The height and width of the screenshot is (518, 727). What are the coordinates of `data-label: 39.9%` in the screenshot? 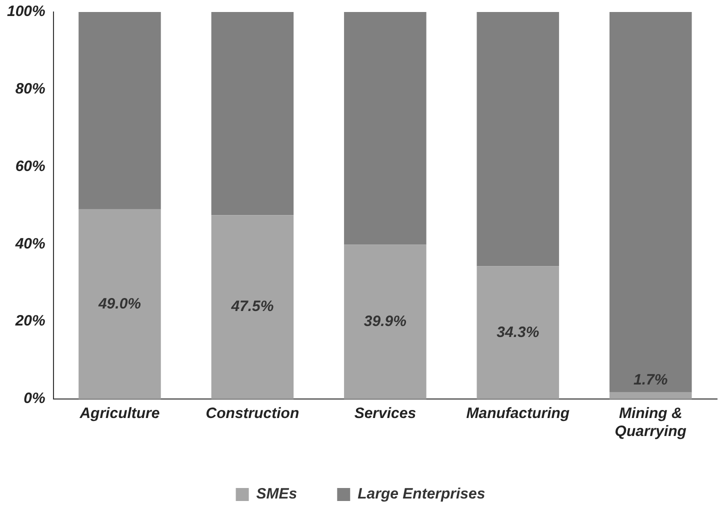 It's located at (385, 321).